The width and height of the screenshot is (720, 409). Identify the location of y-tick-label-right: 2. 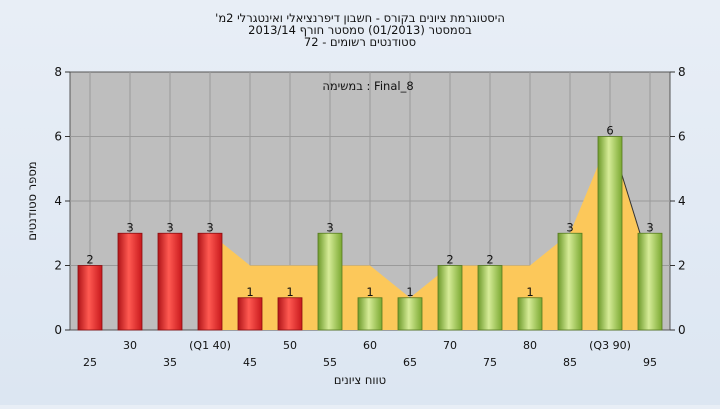
(682, 266).